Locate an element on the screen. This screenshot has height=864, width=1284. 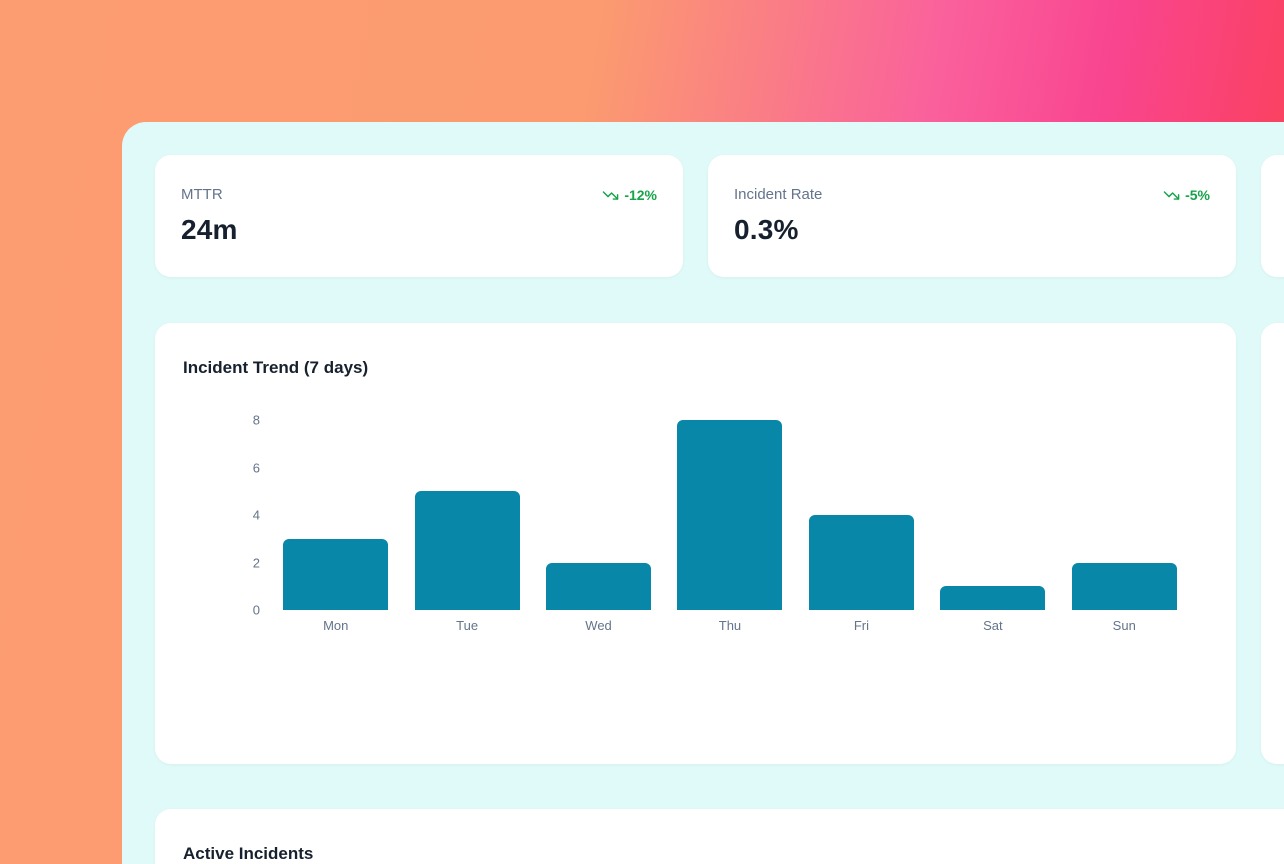
stat-trend-value: -5% is located at coordinates (1197, 195).